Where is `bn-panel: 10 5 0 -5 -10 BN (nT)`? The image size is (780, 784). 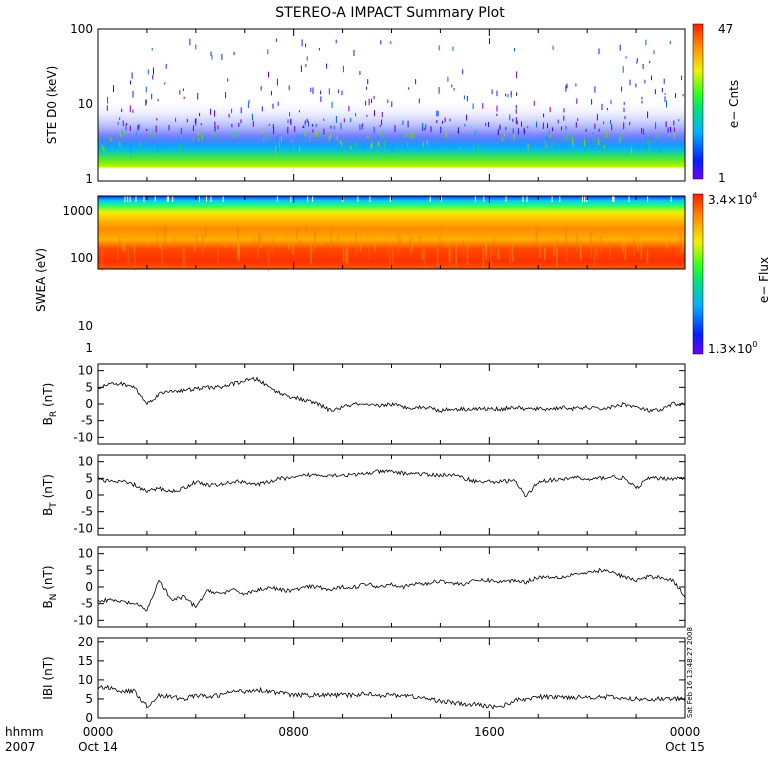
bn-panel: 10 5 0 -5 -10 BN (nT) is located at coordinates (363, 587).